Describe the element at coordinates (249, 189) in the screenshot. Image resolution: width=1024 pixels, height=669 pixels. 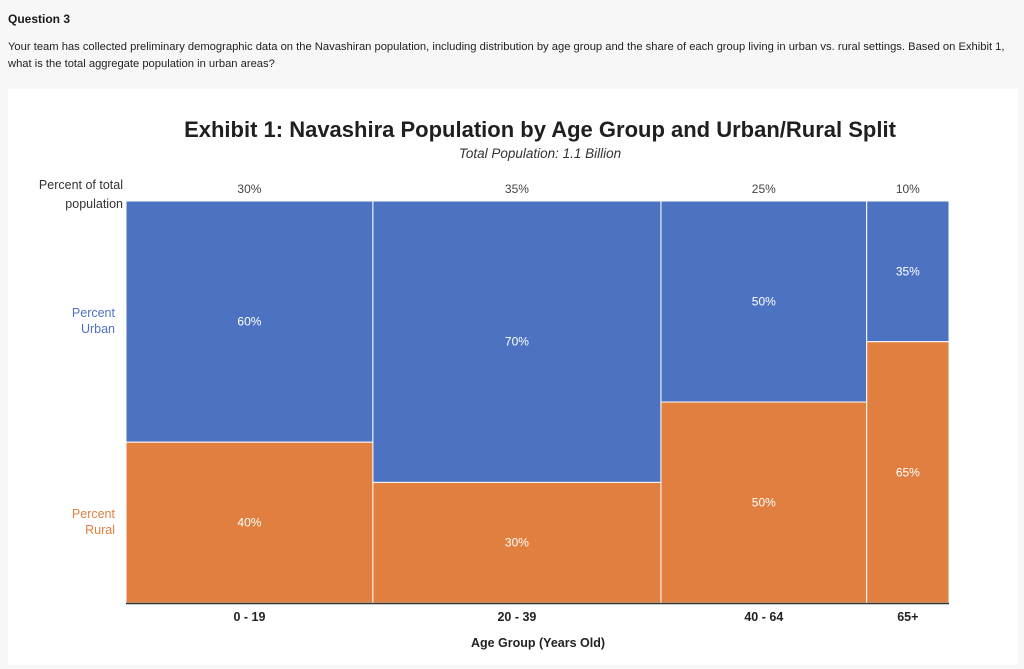
I see `column-width-label: 30%` at that location.